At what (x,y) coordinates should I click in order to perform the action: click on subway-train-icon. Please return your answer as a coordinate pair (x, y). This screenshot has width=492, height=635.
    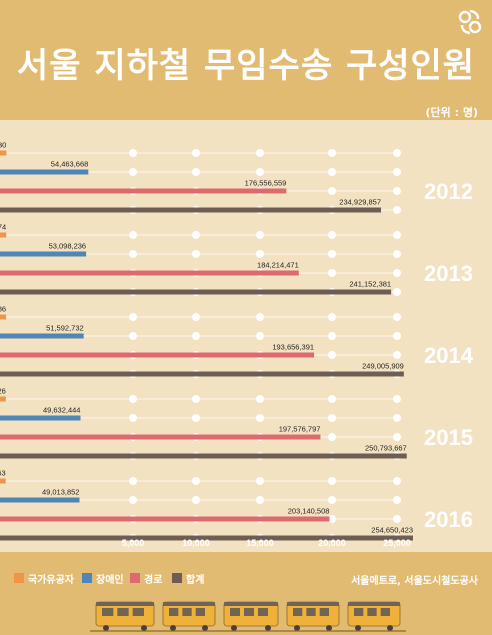
    Looking at the image, I should click on (248, 616).